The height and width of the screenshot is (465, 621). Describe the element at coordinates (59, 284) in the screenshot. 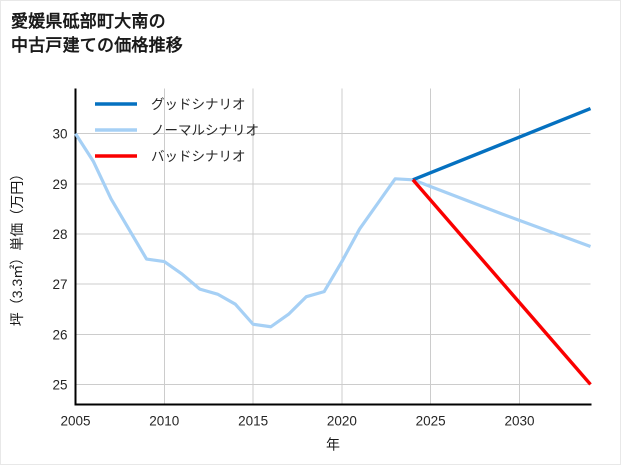

I see `y-tick-label: 27` at that location.